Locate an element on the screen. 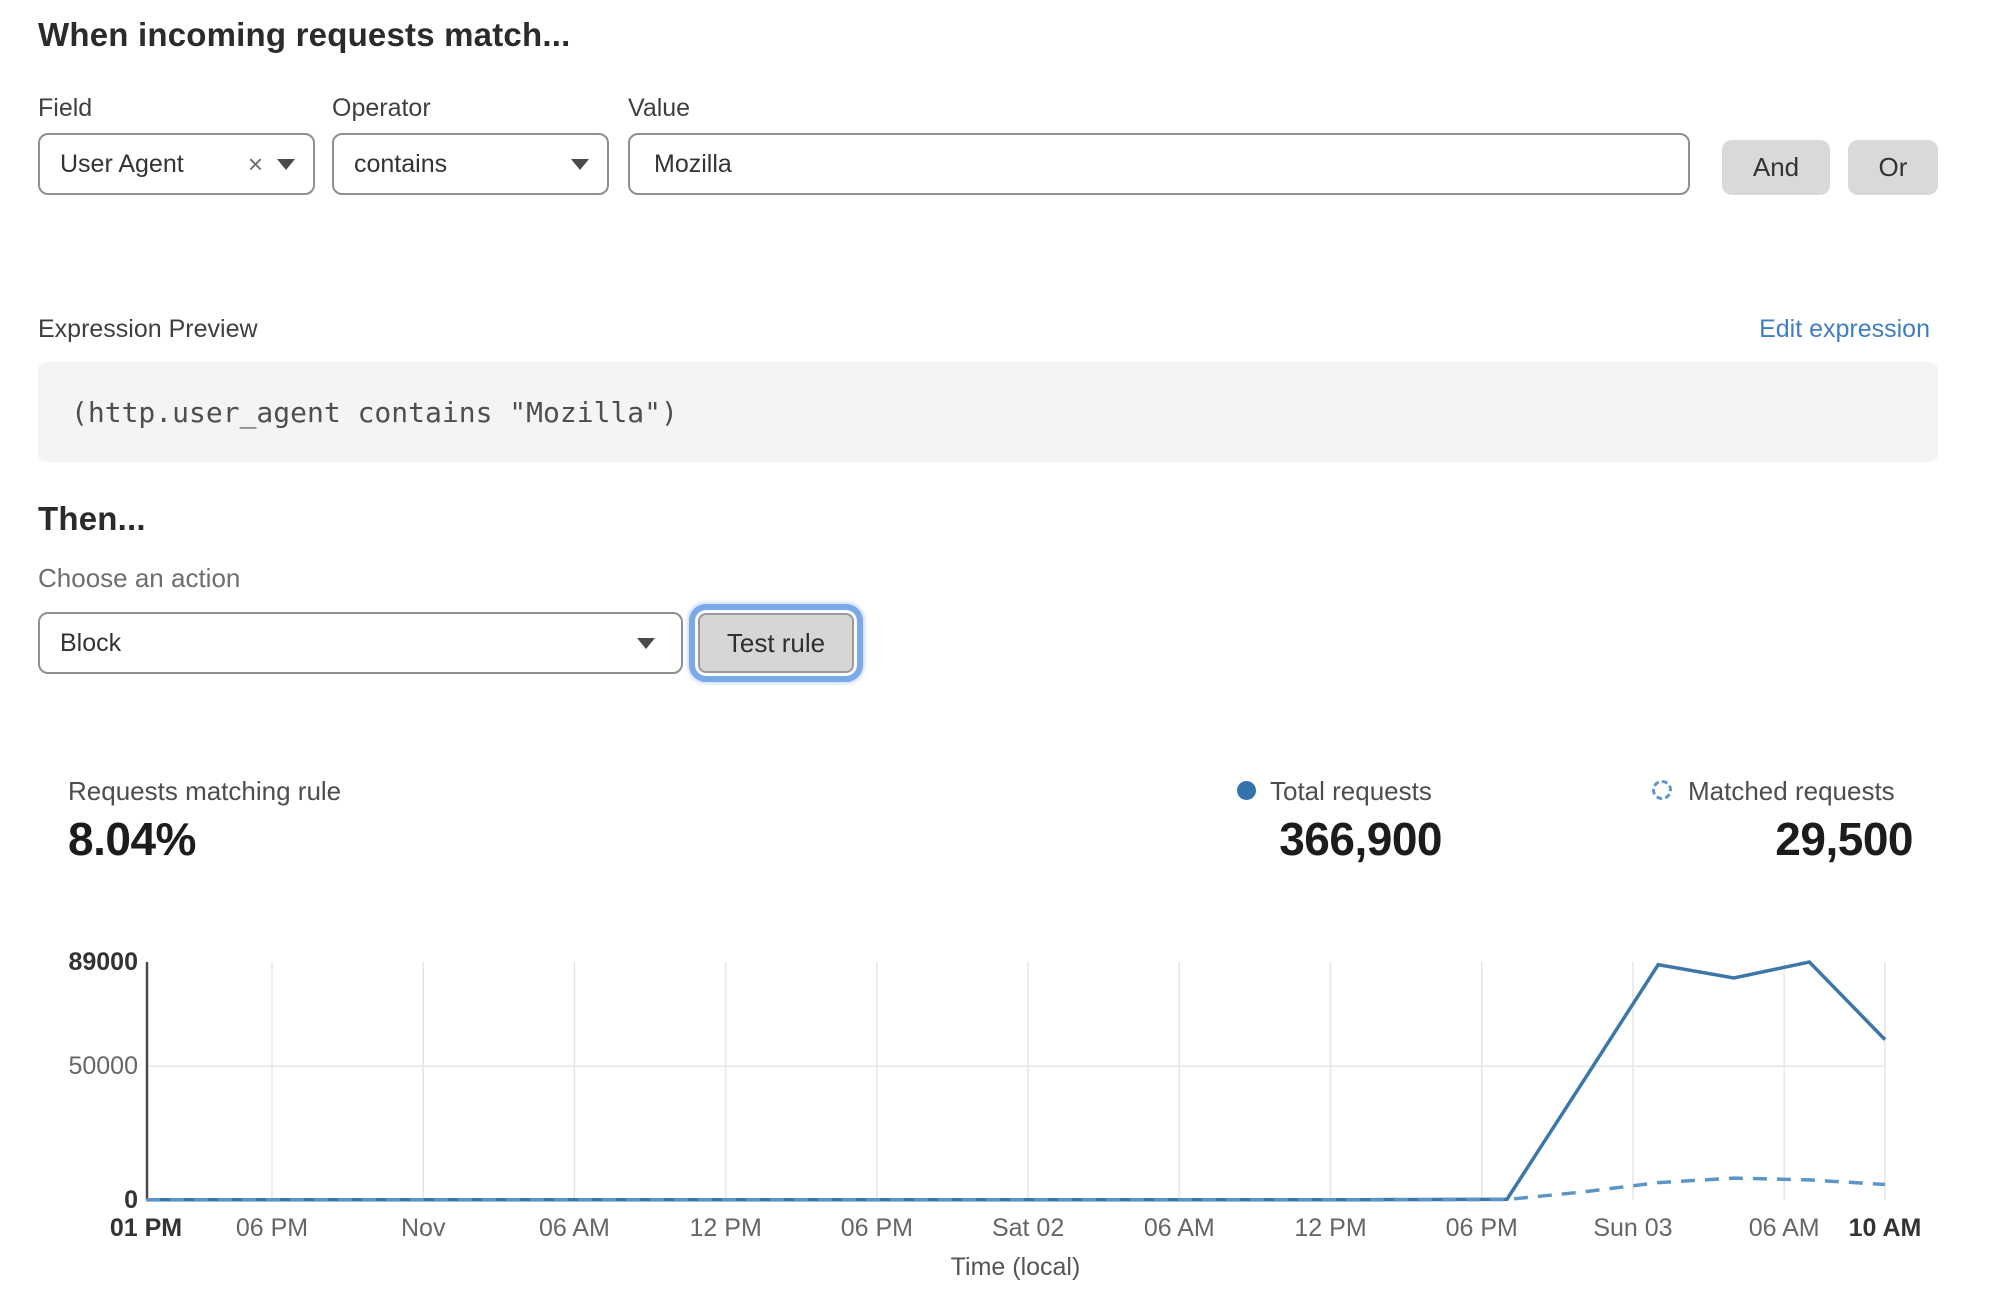 The image size is (1999, 1295). x-tick-label: Nov is located at coordinates (423, 1228).